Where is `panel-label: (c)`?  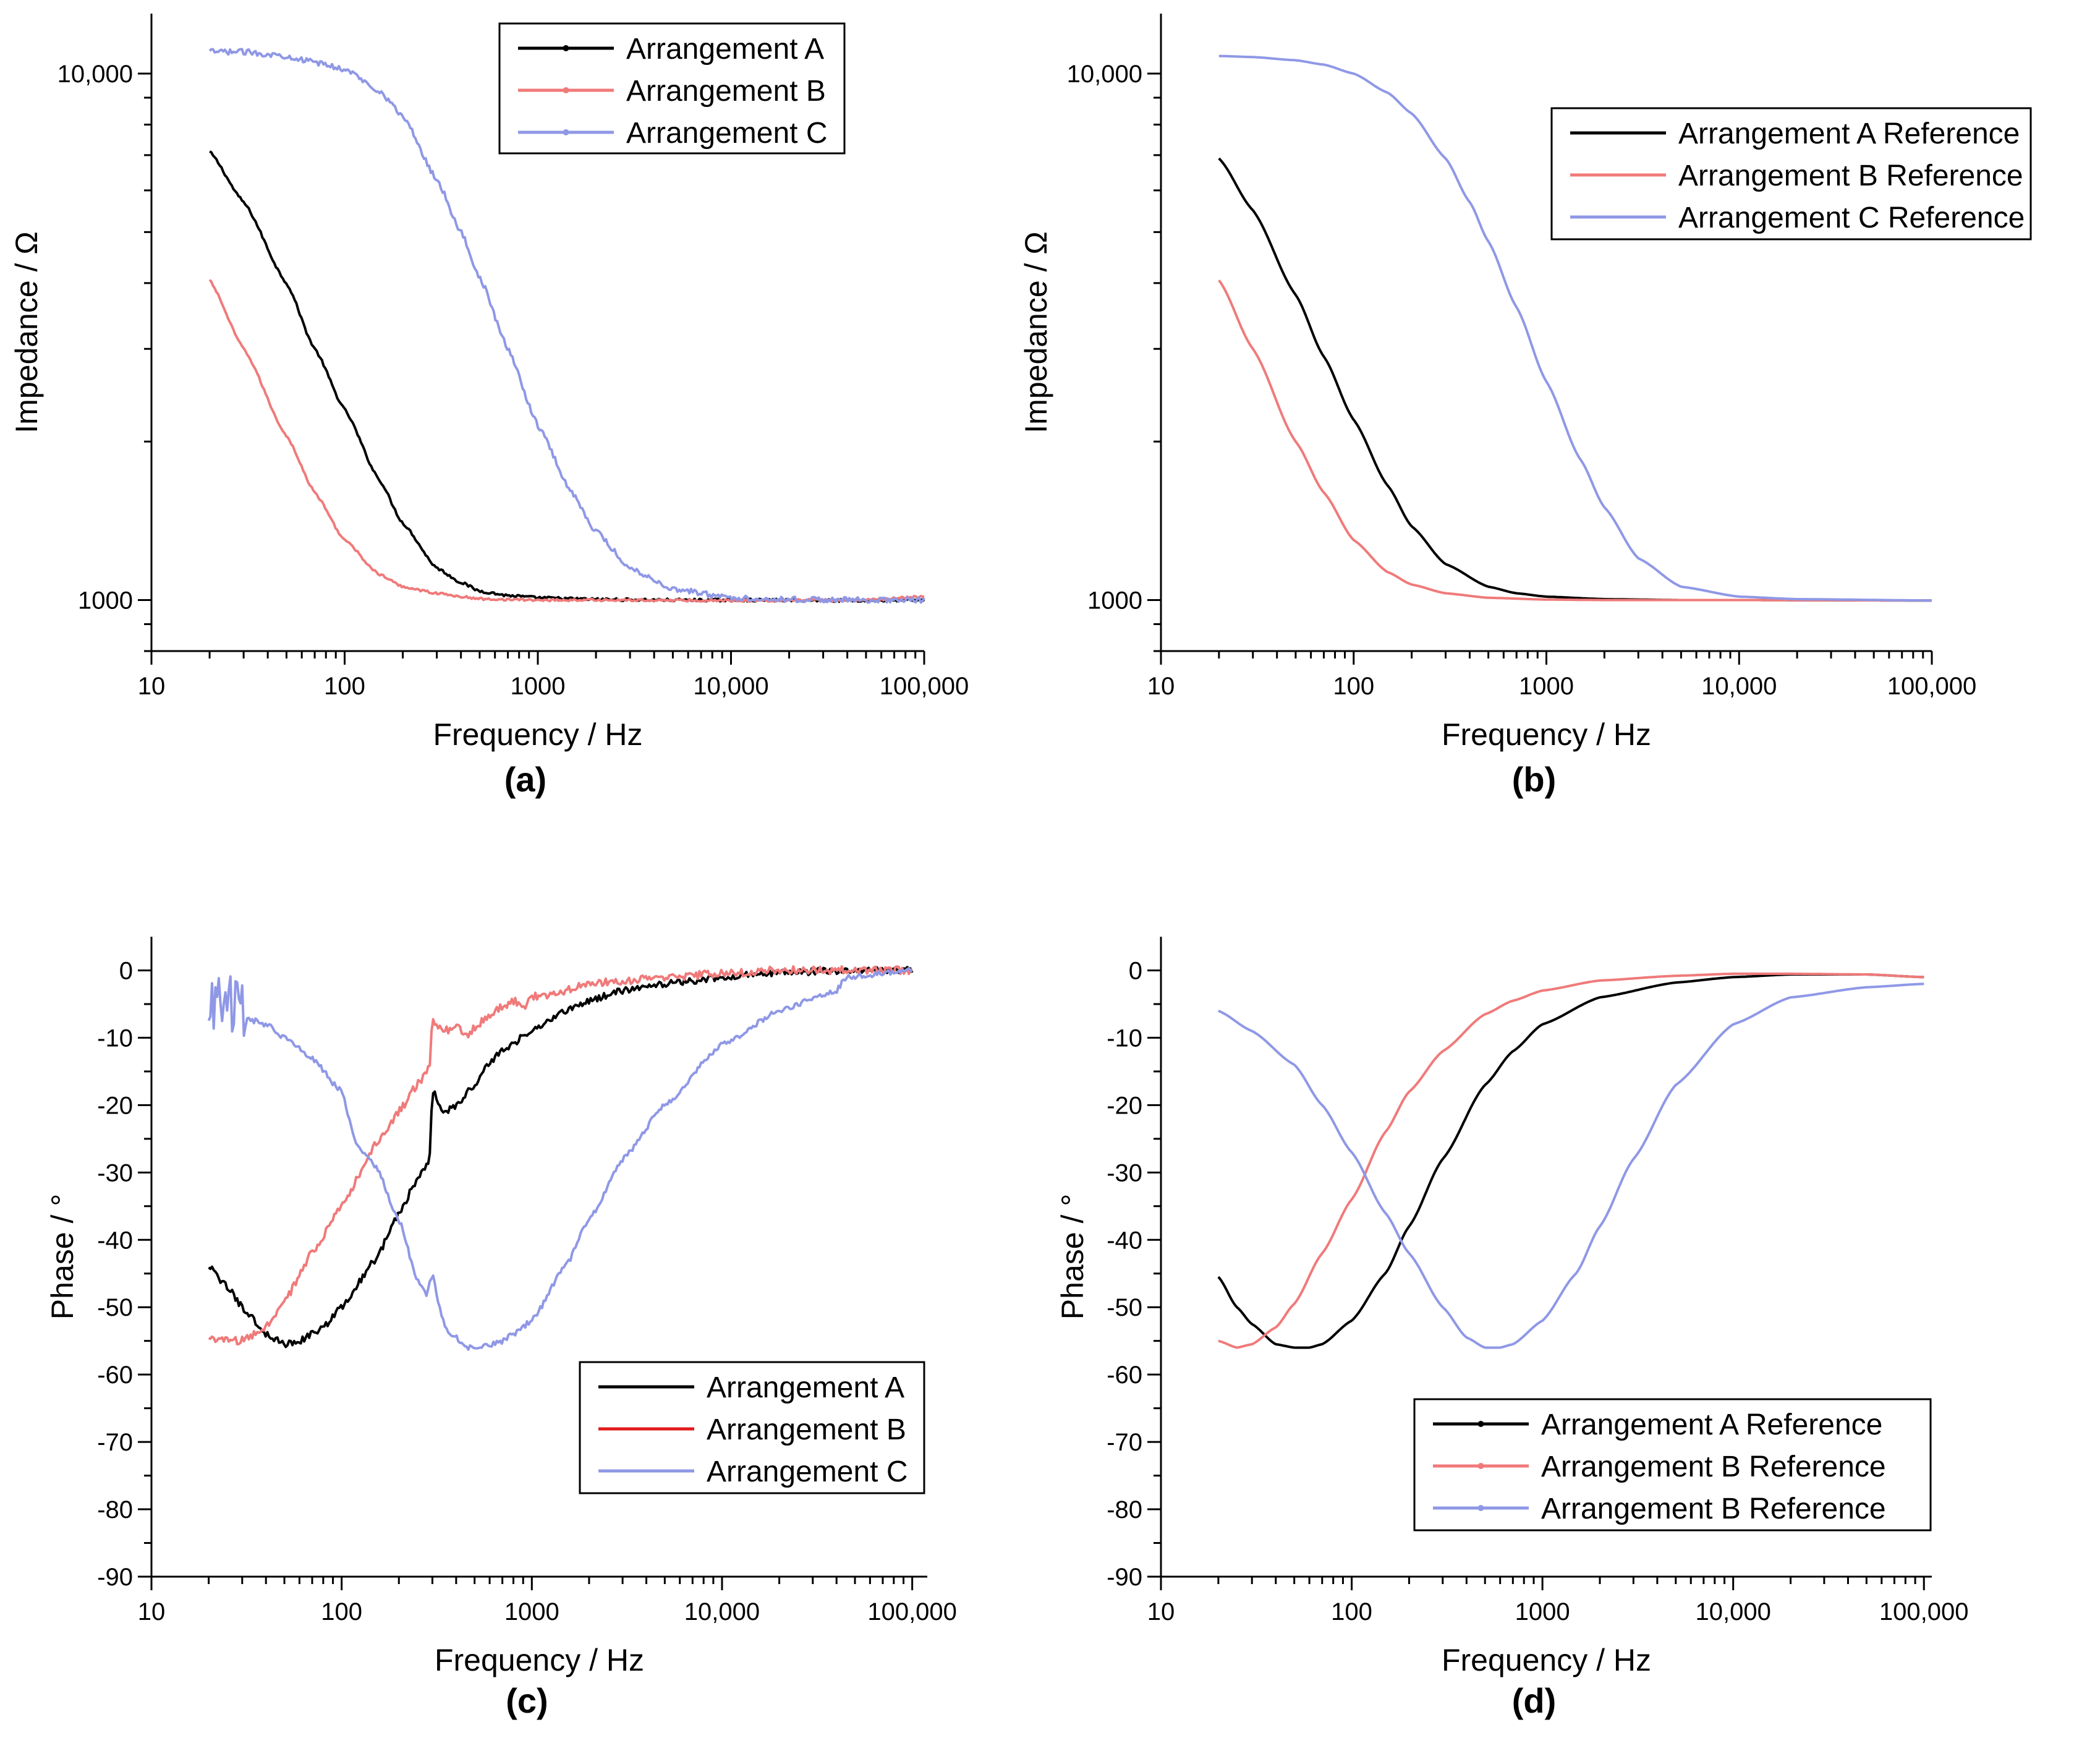 panel-label: (c) is located at coordinates (527, 1701).